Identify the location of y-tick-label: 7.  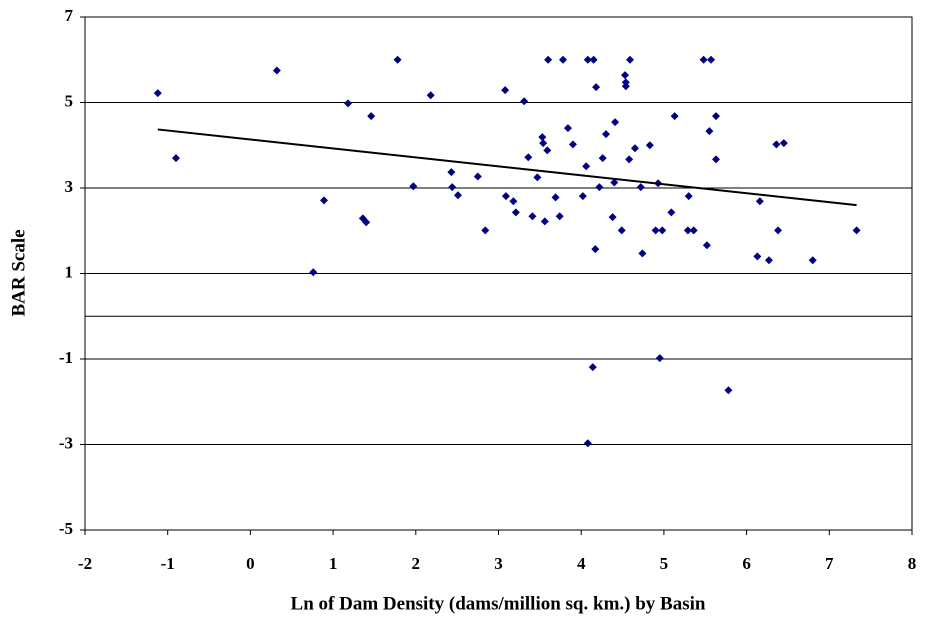
(69, 15).